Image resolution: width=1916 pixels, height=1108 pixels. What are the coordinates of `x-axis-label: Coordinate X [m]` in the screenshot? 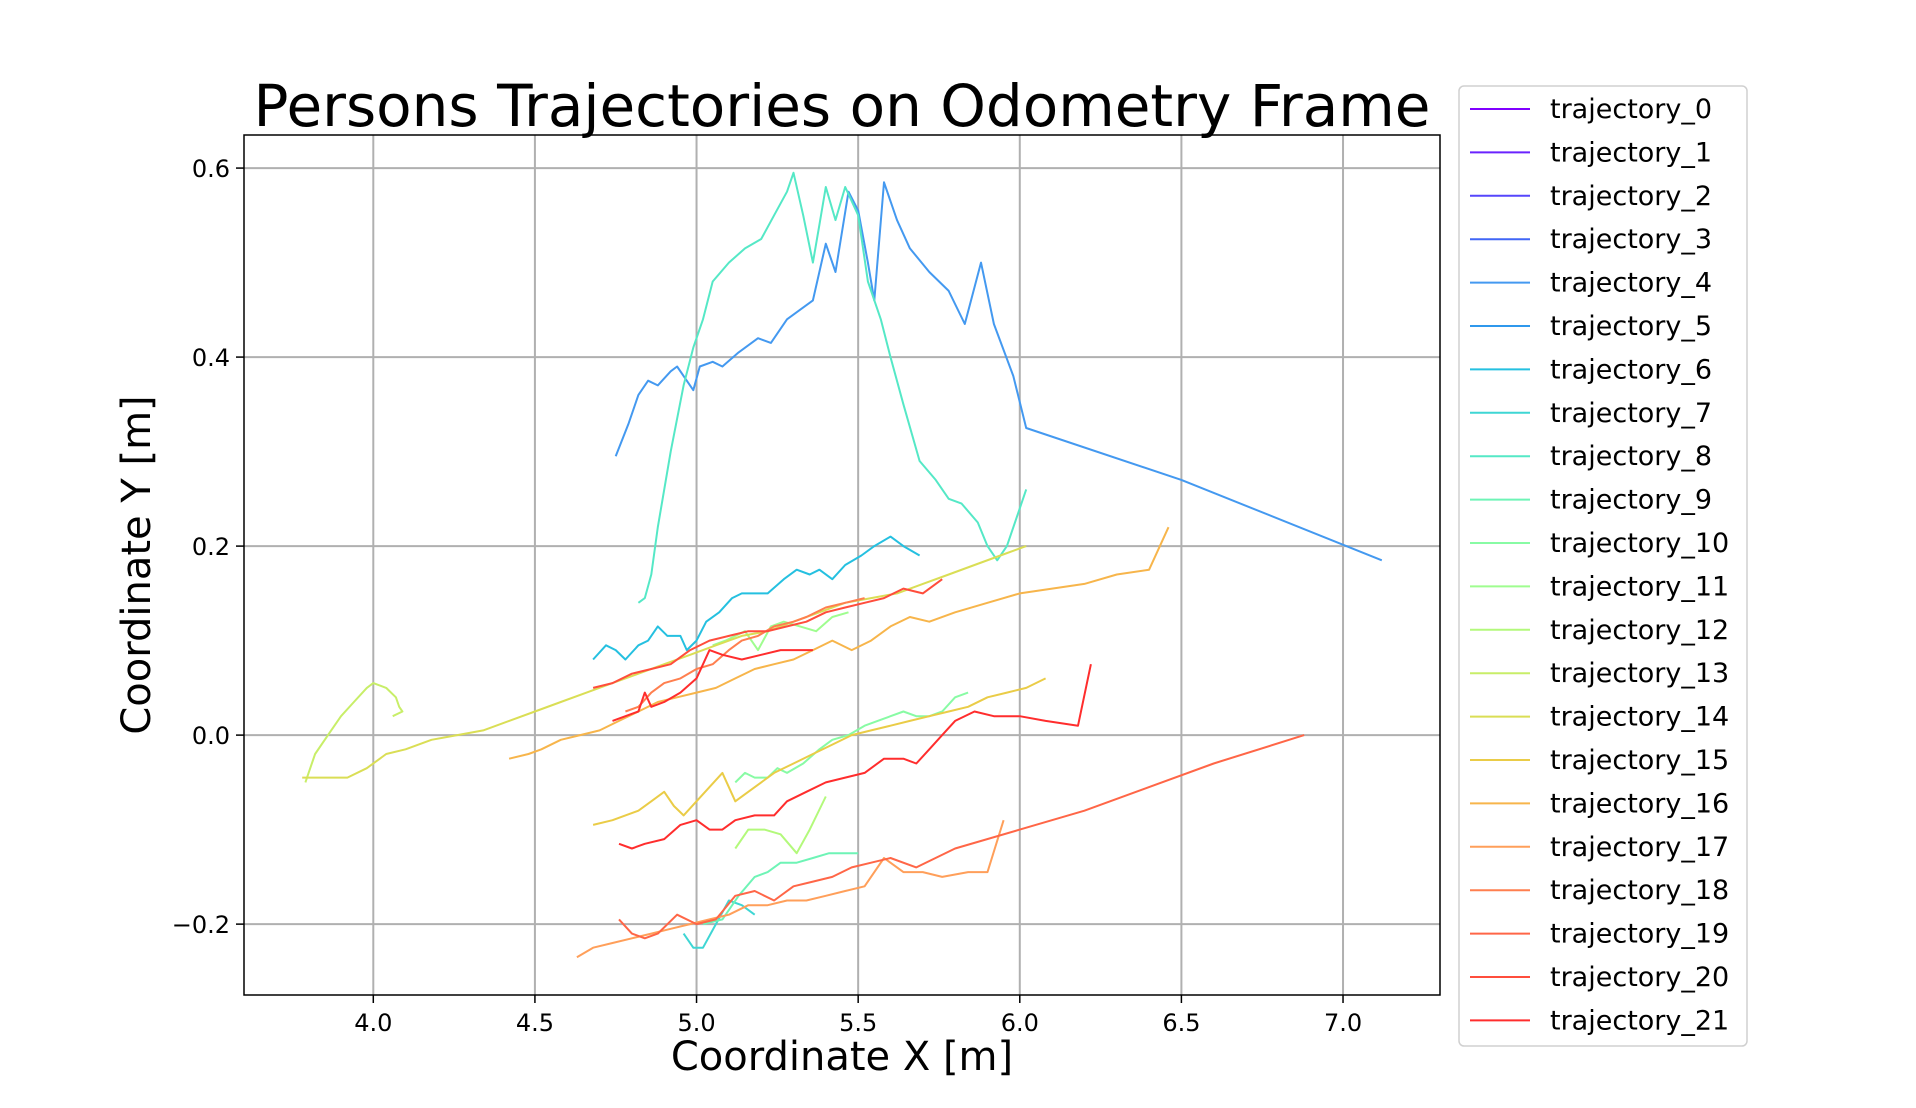 It's located at (842, 1057).